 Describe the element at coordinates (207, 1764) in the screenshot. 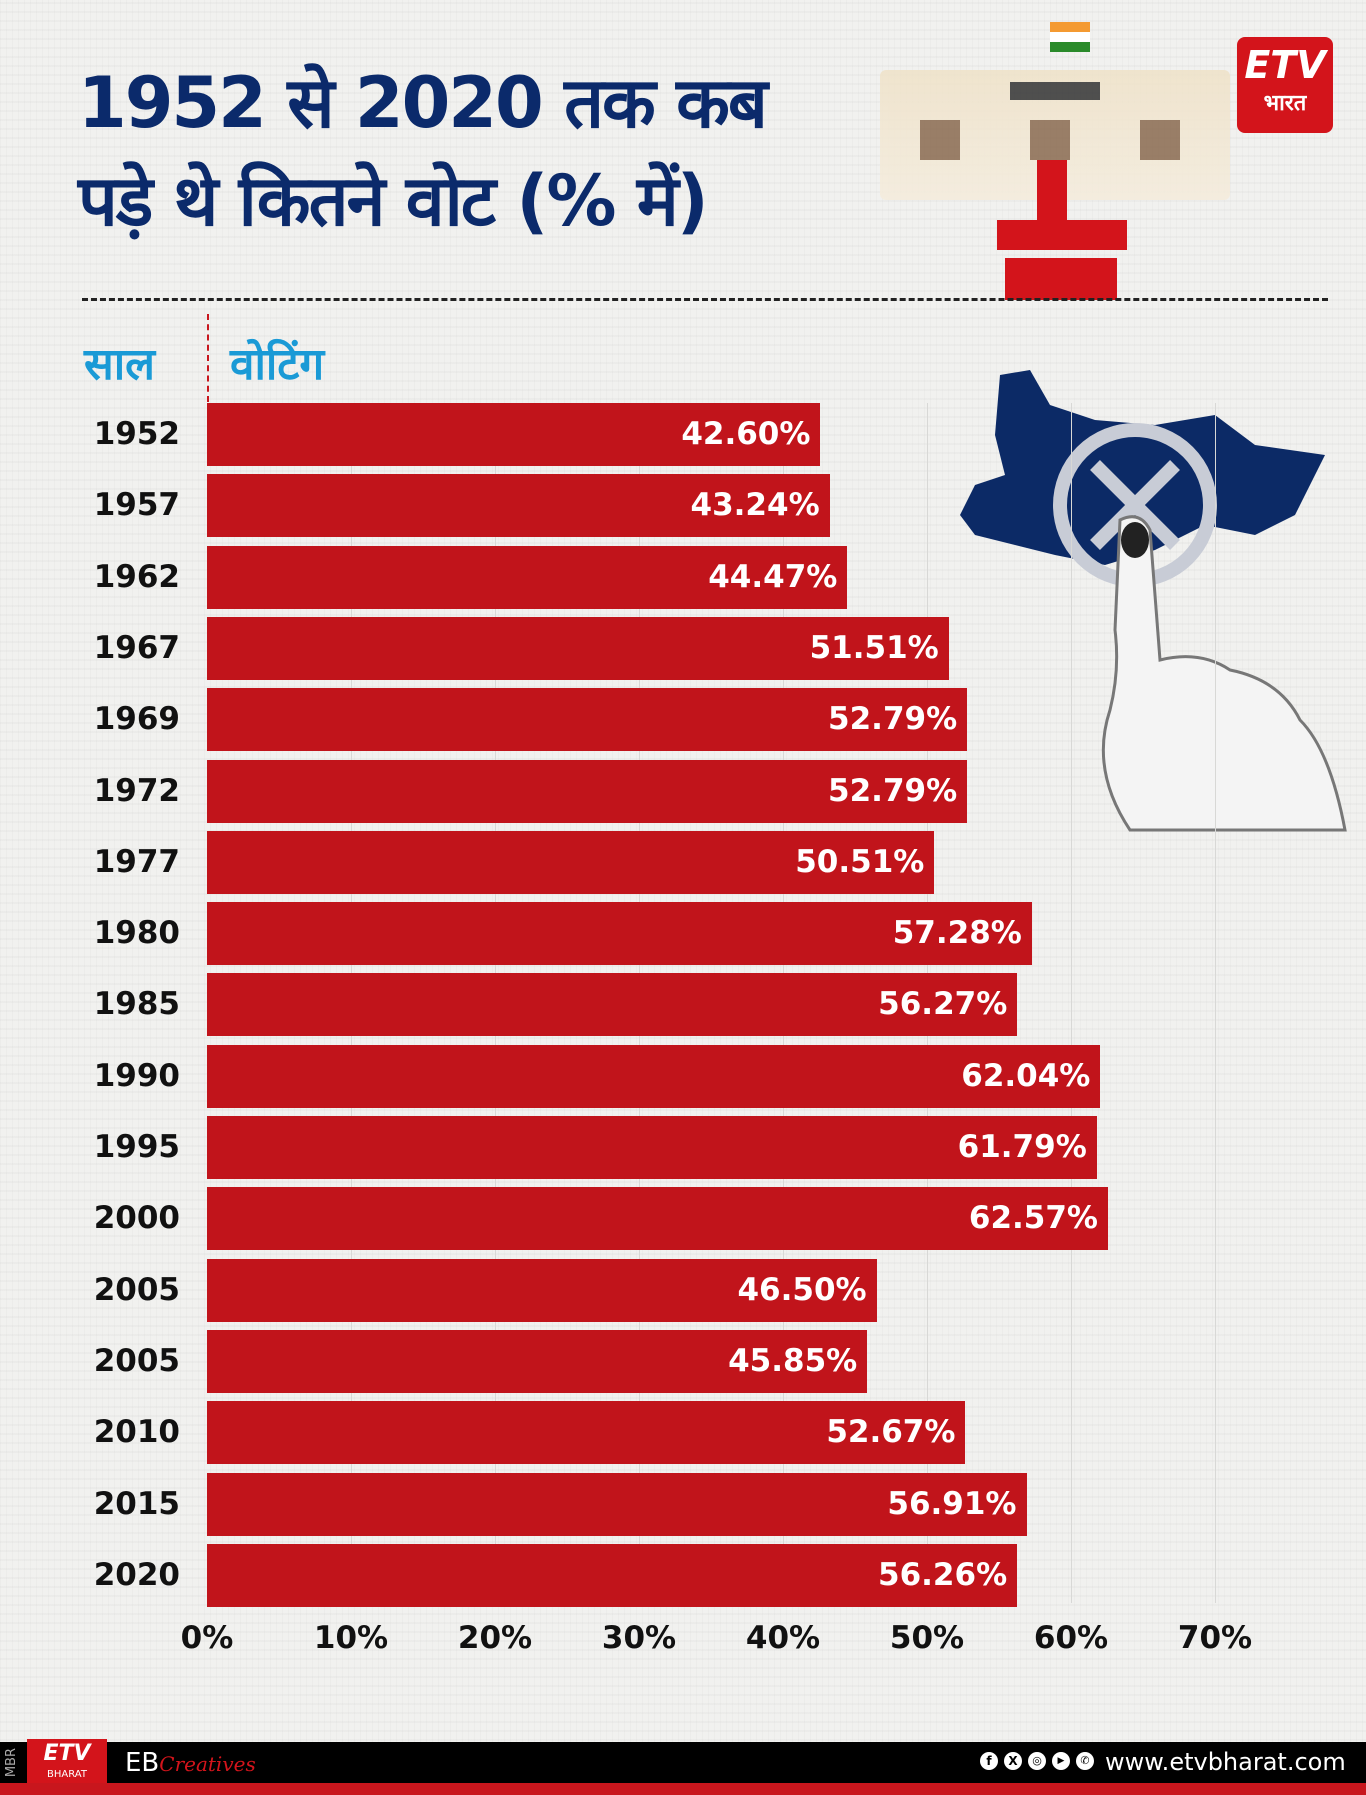

I see `credit-script: Creatives` at that location.